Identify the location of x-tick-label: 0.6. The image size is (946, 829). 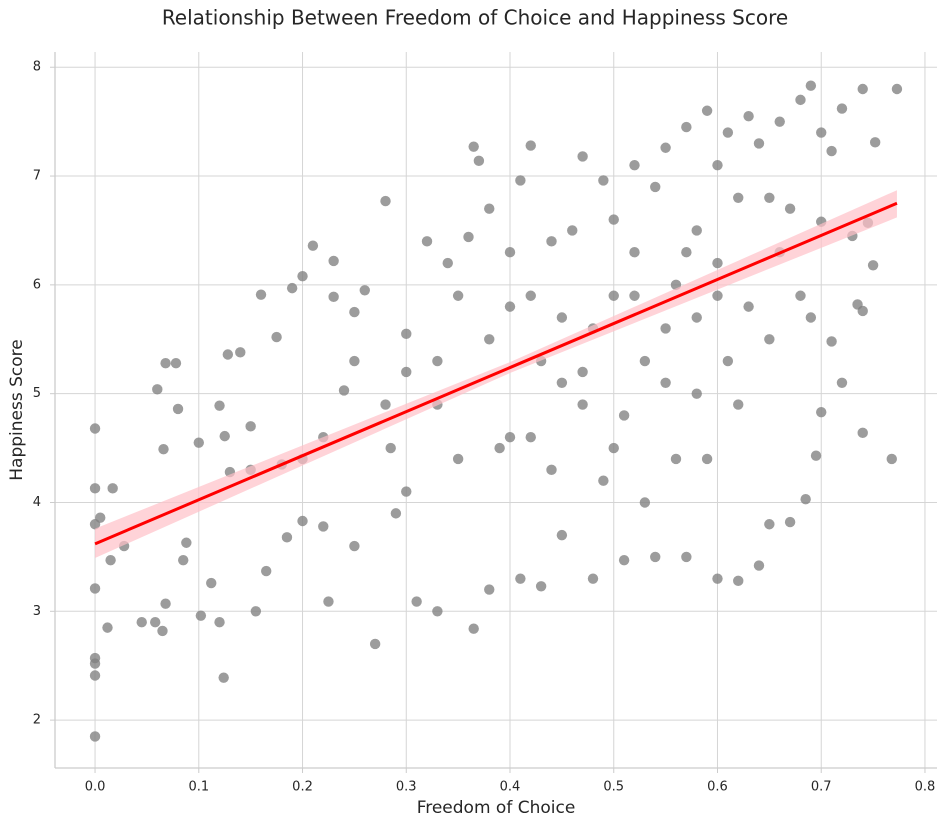
(717, 787).